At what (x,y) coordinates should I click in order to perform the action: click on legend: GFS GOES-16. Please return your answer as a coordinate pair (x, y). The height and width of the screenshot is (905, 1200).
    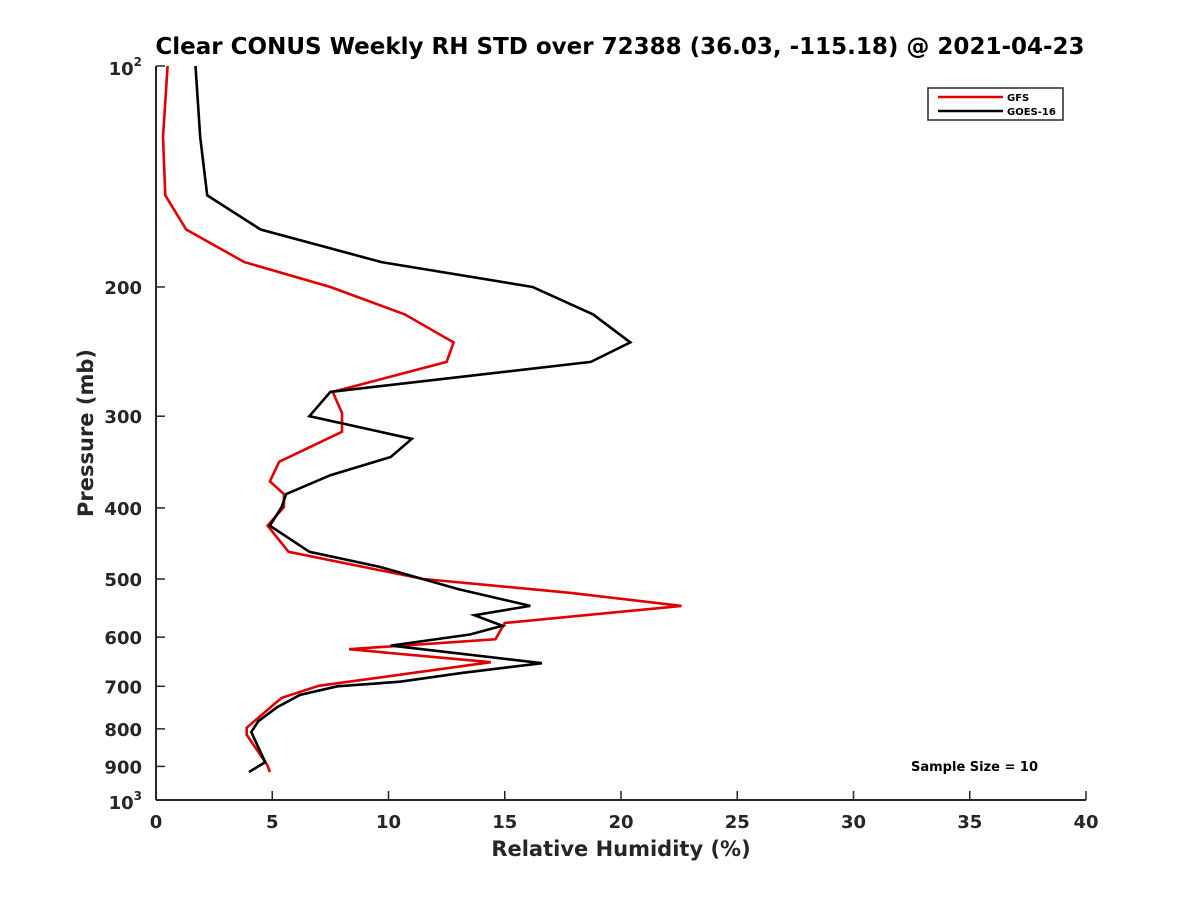
    Looking at the image, I should click on (995, 104).